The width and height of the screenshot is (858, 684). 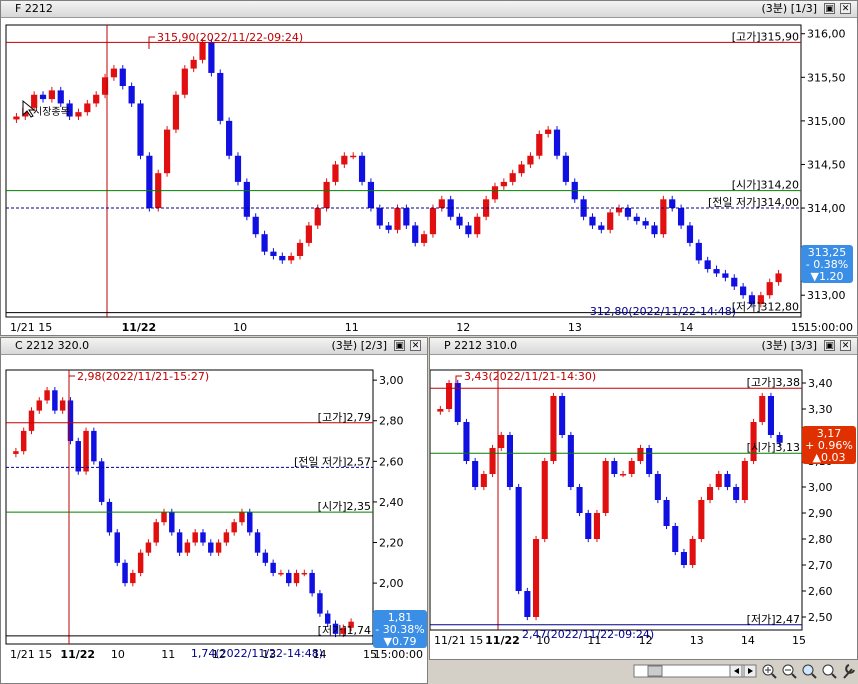 What do you see at coordinates (789, 345) in the screenshot?
I see `panel-info: (3분) [3/3]` at bounding box center [789, 345].